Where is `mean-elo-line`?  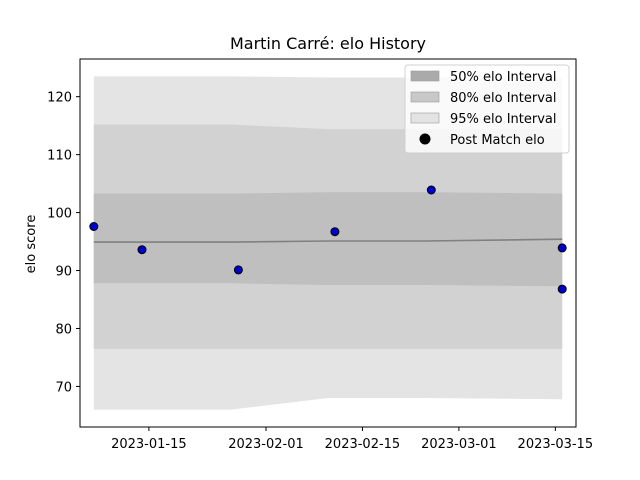 mean-elo-line is located at coordinates (328, 240).